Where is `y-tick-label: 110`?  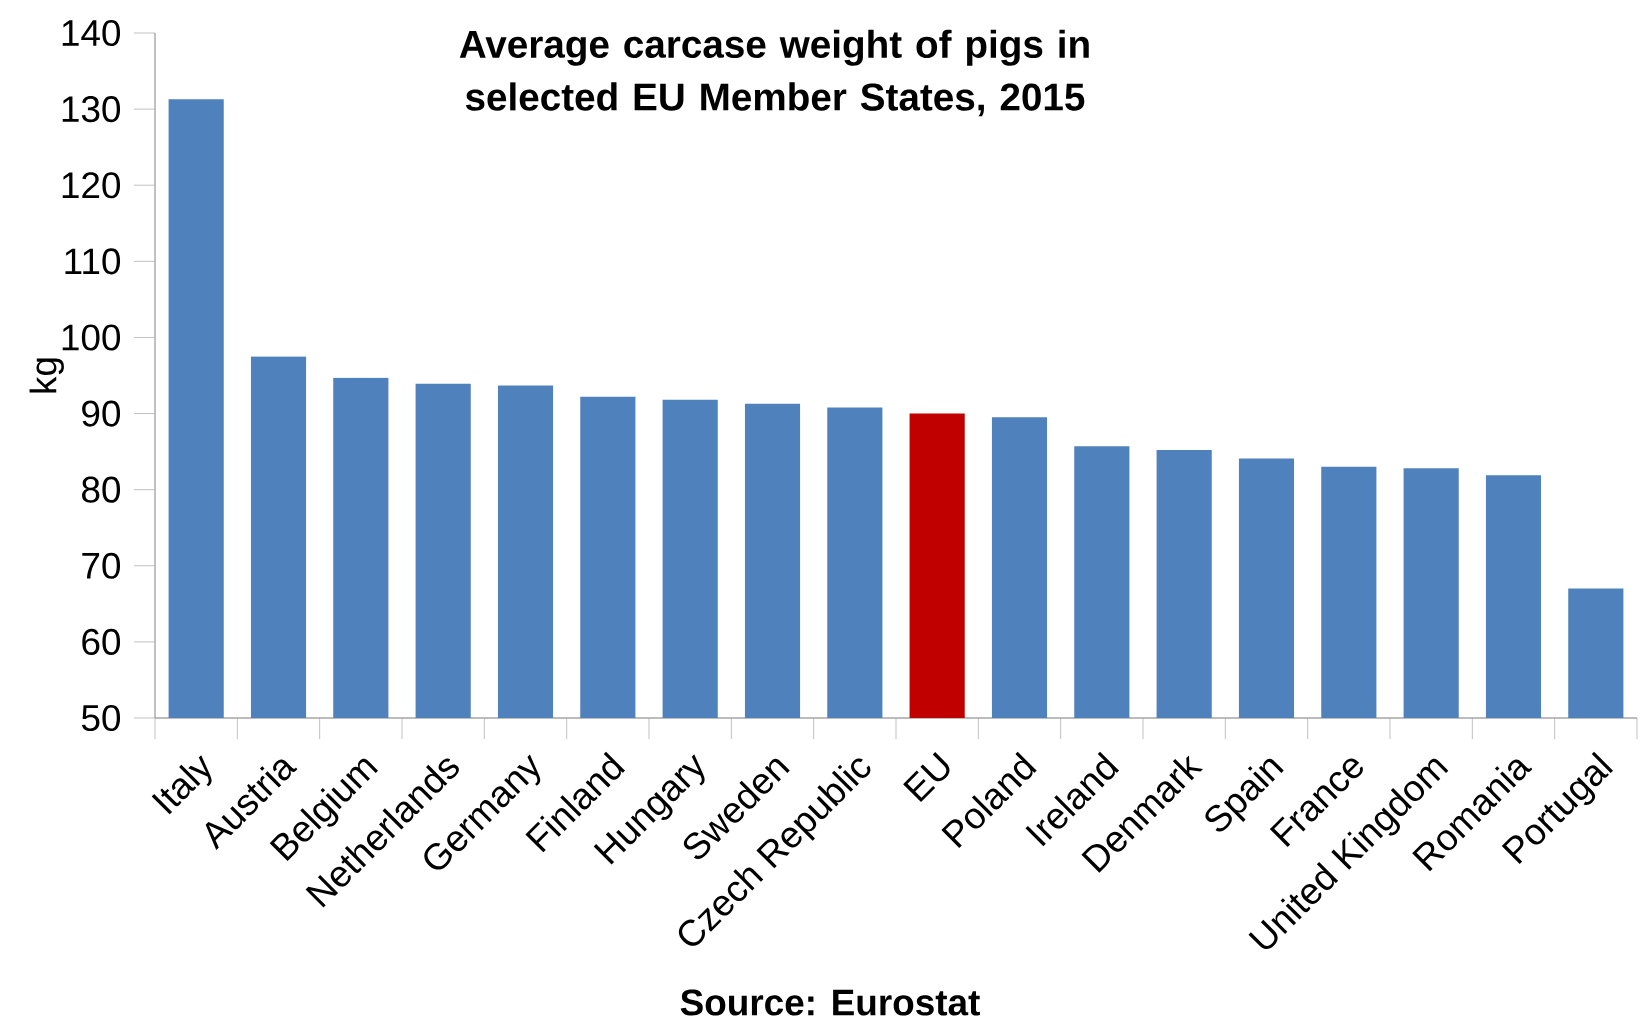 y-tick-label: 110 is located at coordinates (93, 261).